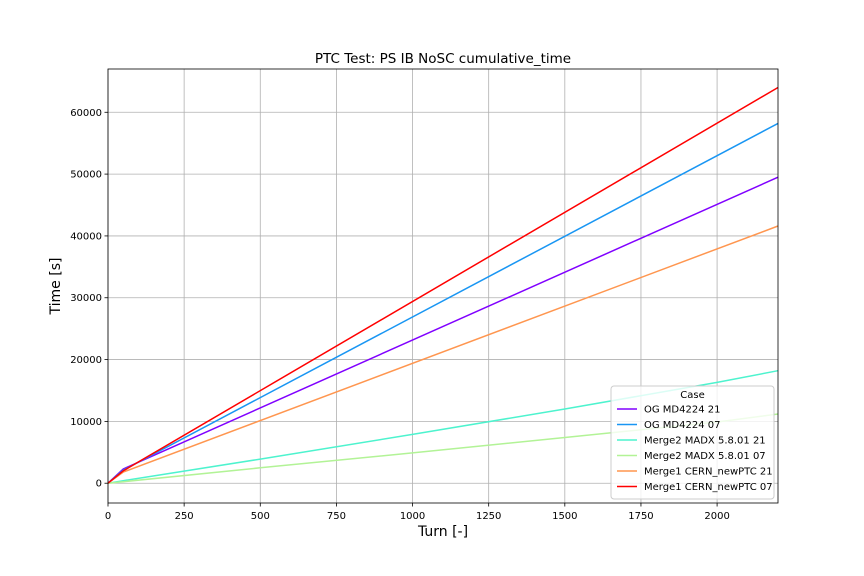 This screenshot has width=864, height=576. Describe the element at coordinates (56, 287) in the screenshot. I see `y-axis-label: Time [s]` at that location.